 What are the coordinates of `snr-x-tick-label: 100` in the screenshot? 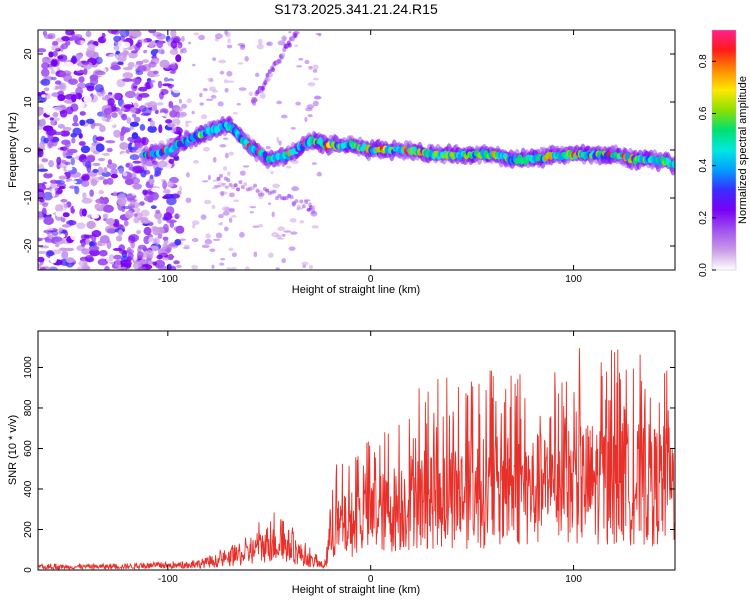 It's located at (573, 579).